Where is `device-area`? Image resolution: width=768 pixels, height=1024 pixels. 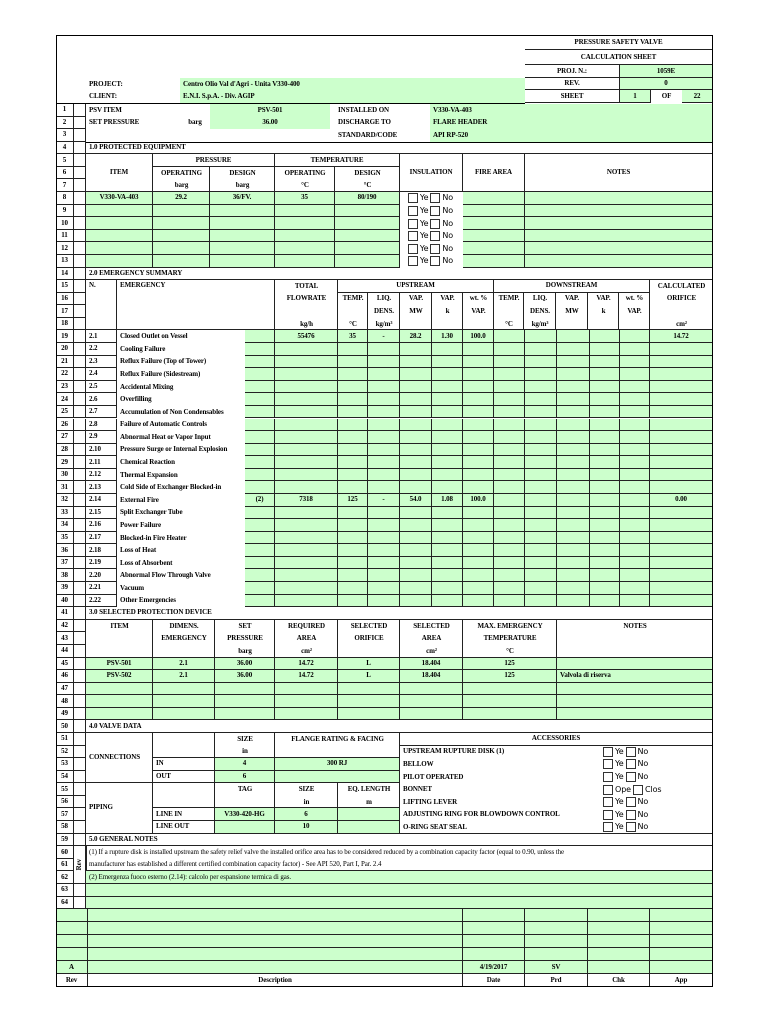 device-area is located at coordinates (431, 714).